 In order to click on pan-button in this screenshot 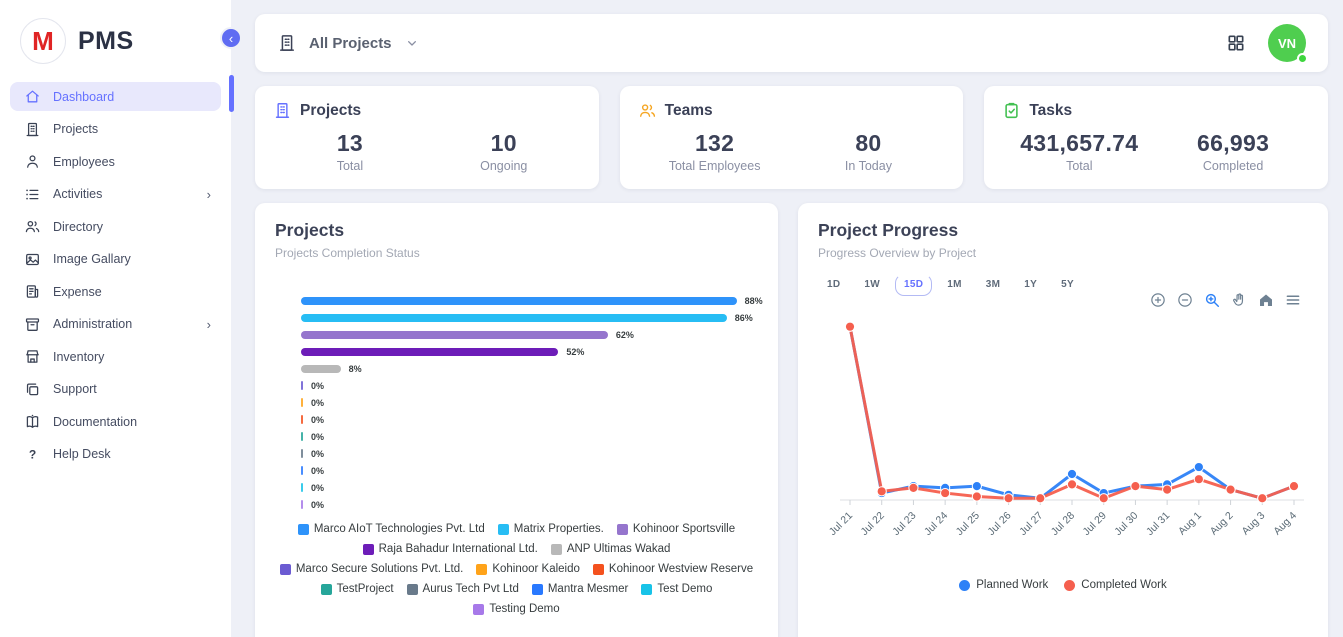, I will do `click(1239, 300)`.